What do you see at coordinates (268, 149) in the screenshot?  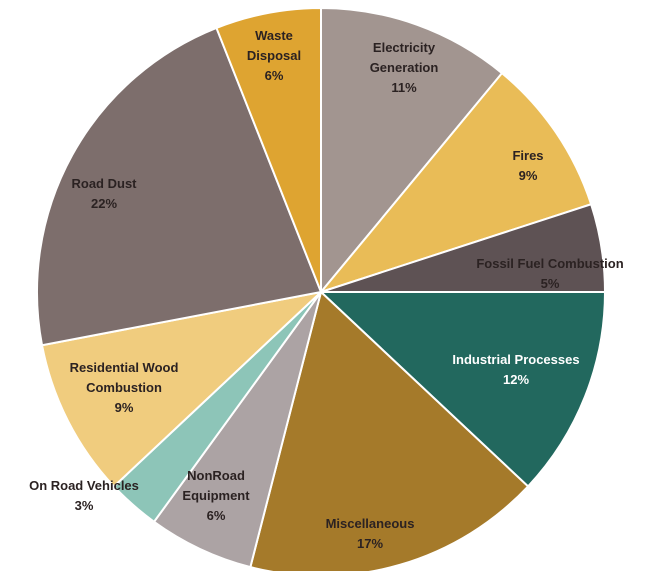 I see `slice-waste-disposal` at bounding box center [268, 149].